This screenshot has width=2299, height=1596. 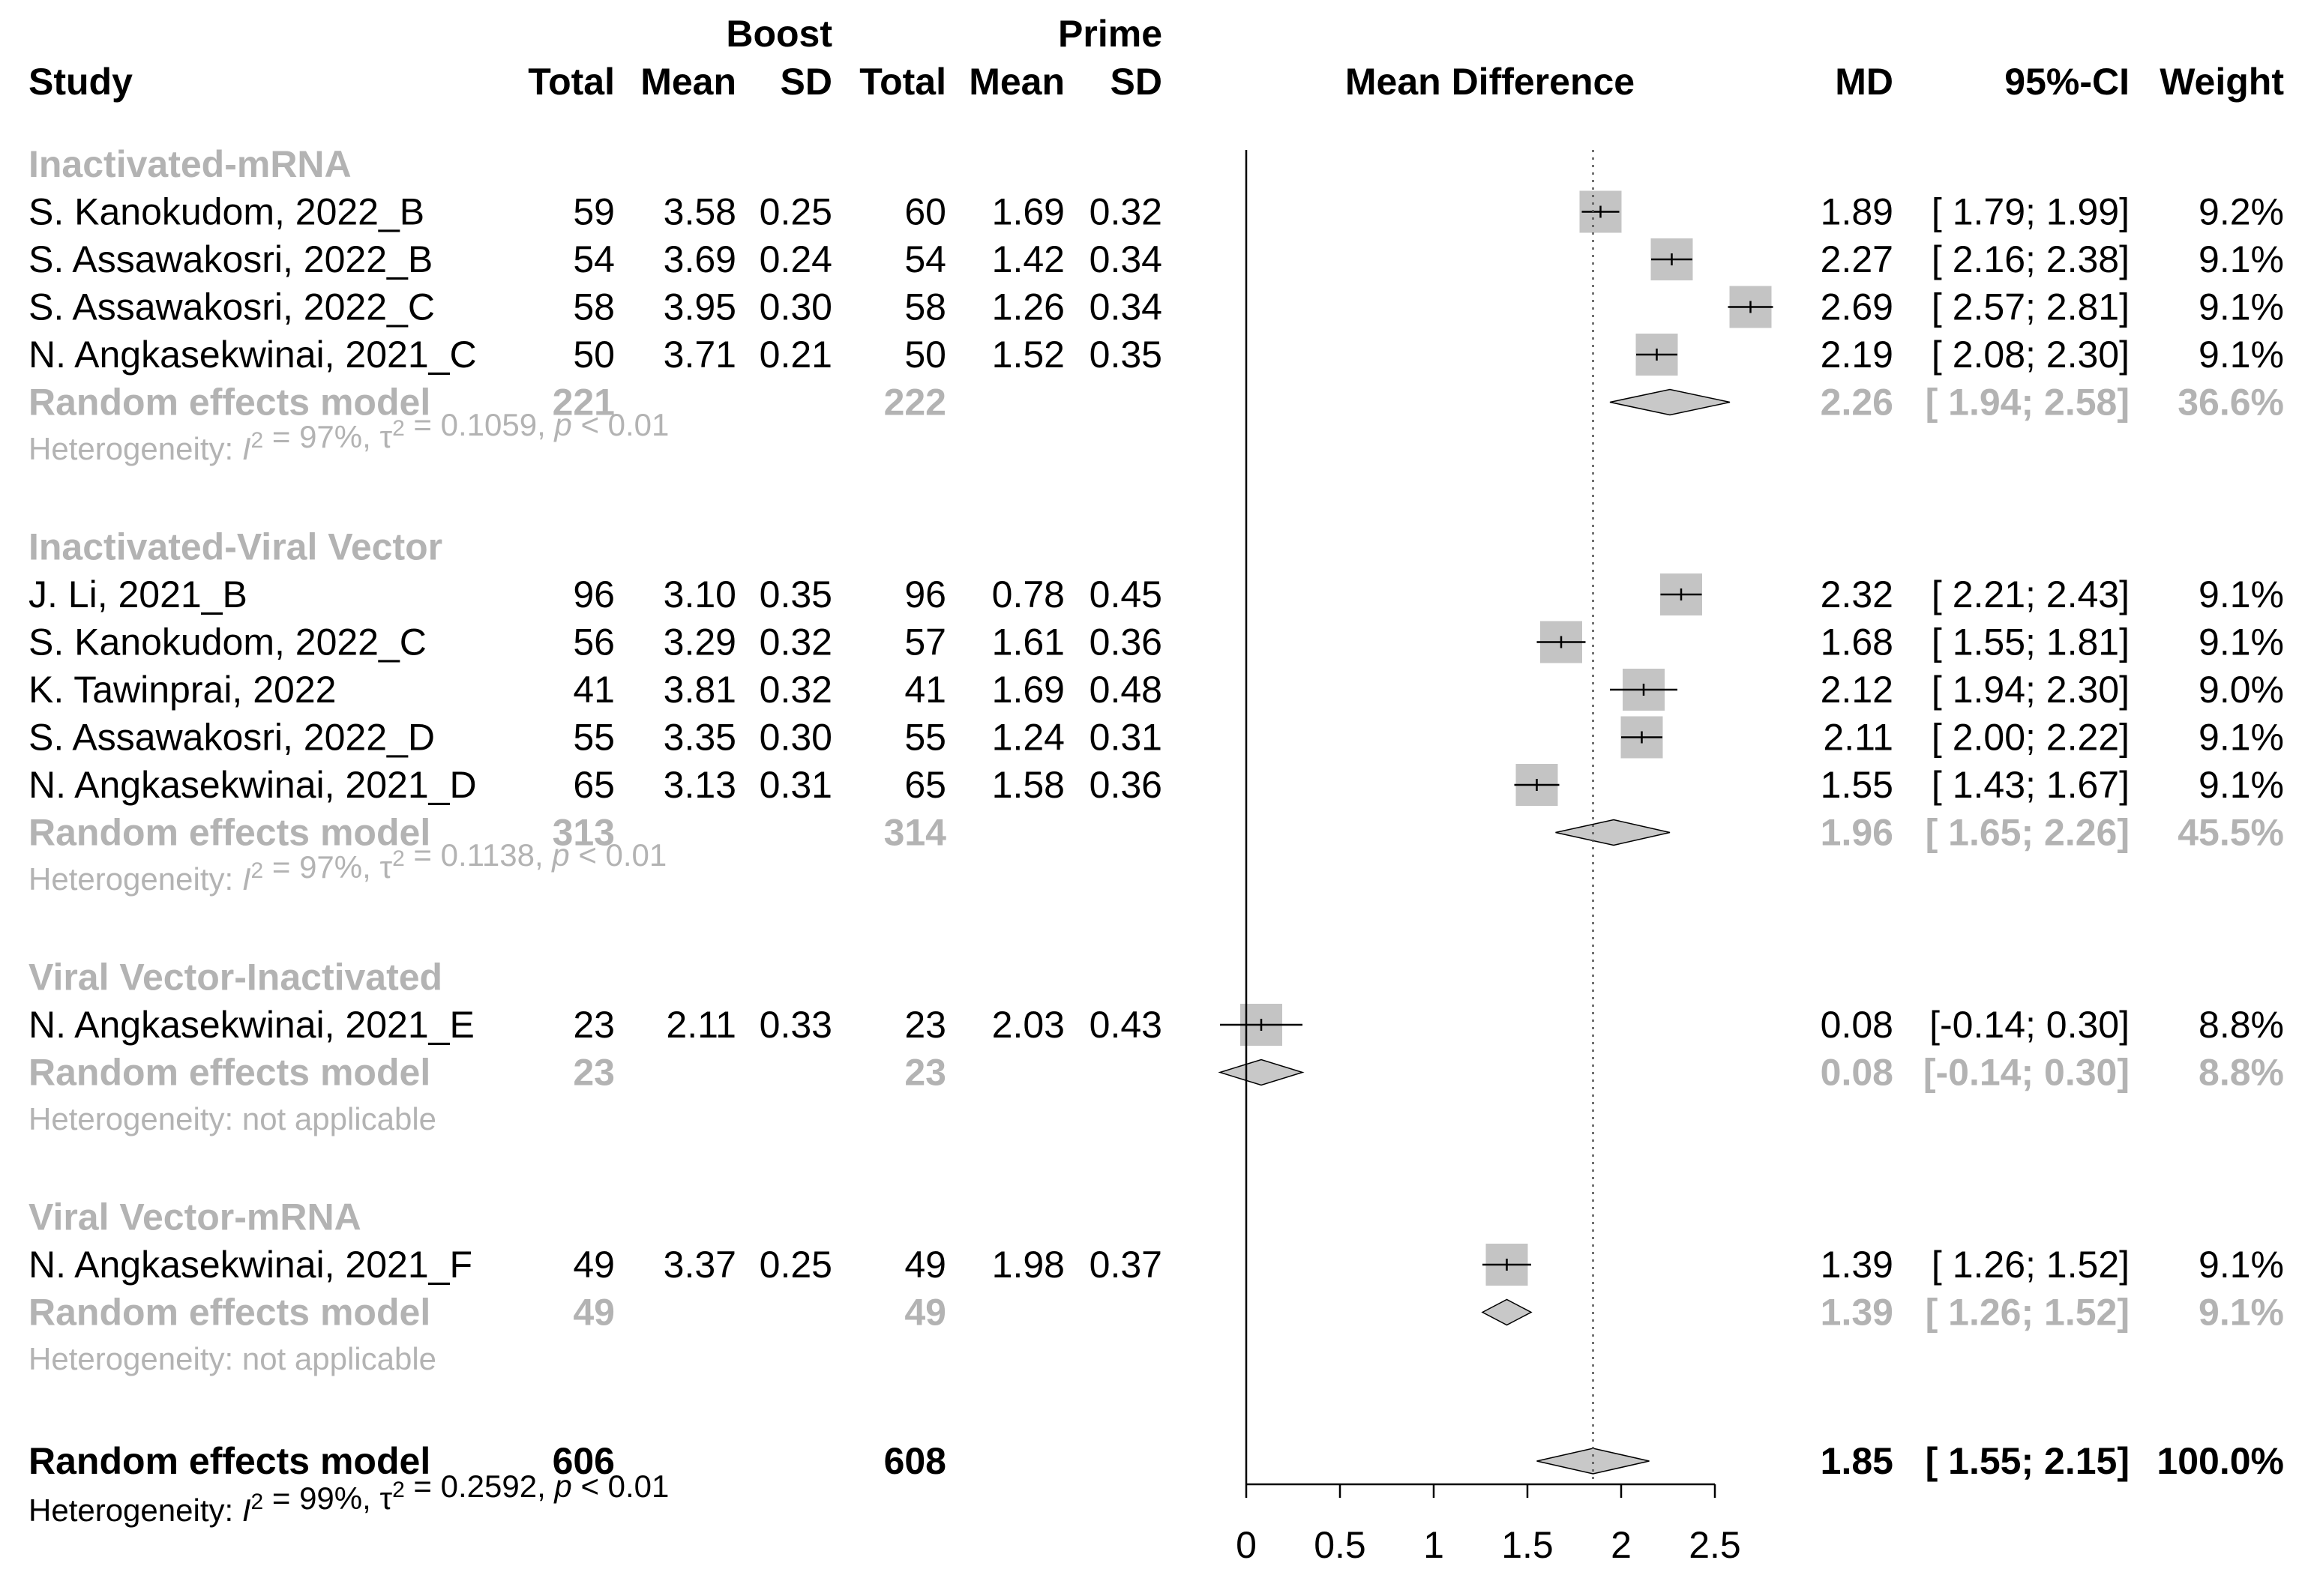 I want to click on prime-total: 49, so click(x=925, y=1265).